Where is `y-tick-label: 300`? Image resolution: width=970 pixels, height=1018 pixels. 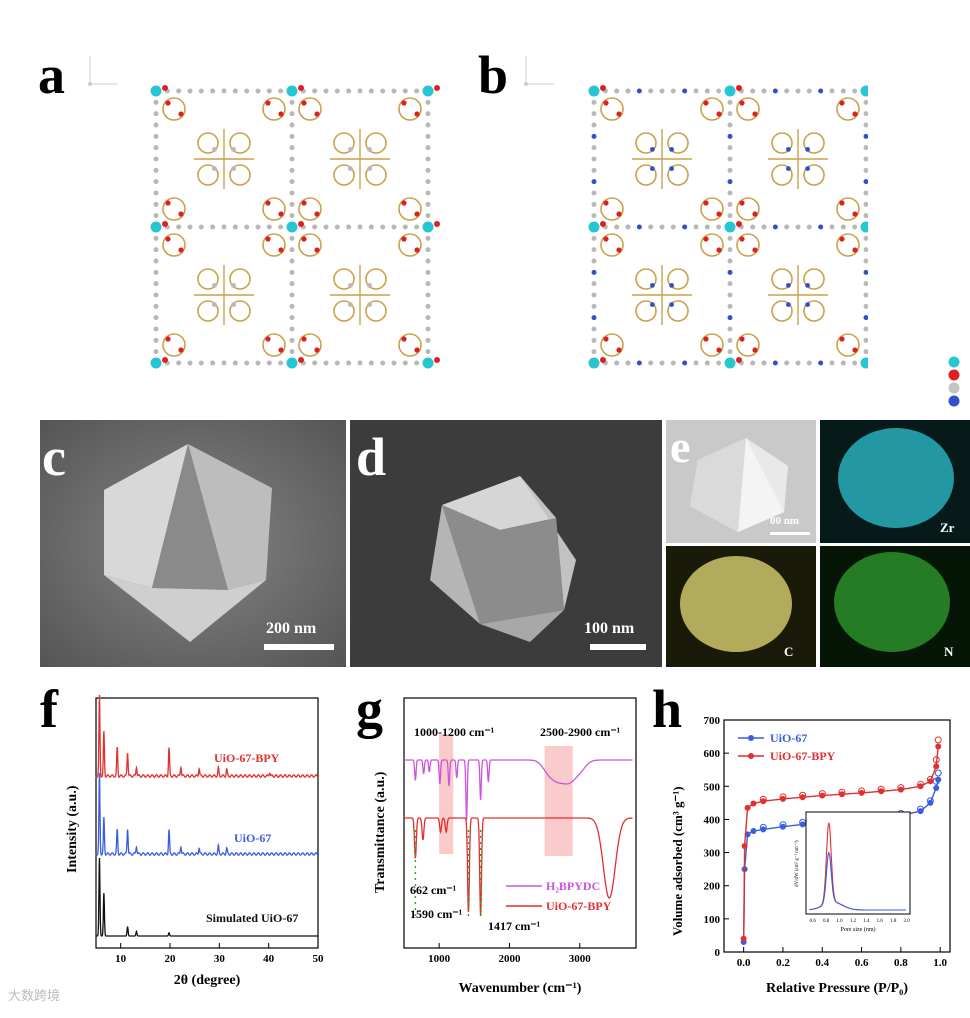 y-tick-label: 300 is located at coordinates (712, 854).